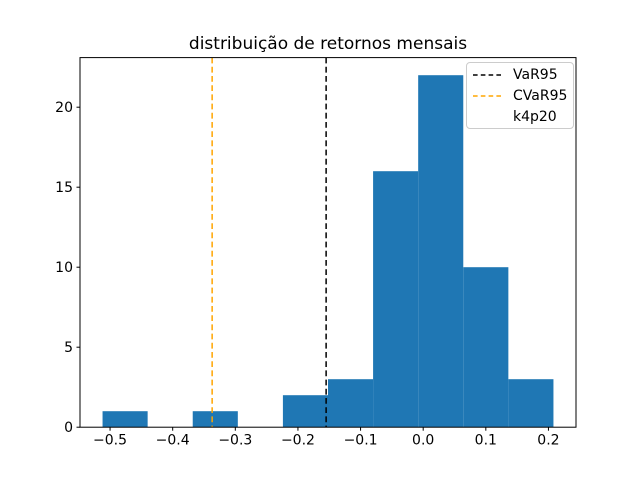  Describe the element at coordinates (487, 117) in the screenshot. I see `empty-swatch` at that location.